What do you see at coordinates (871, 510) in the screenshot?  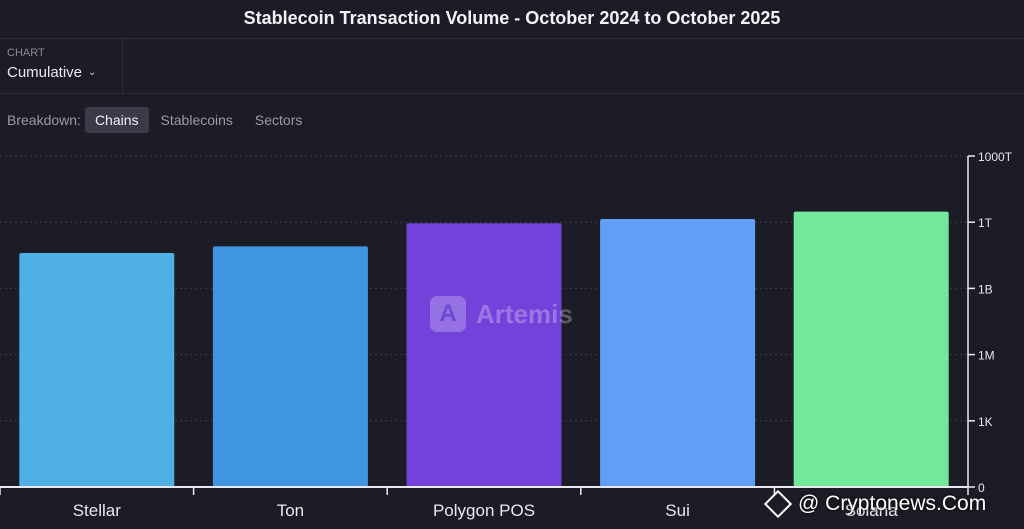 I see `x-tick-label: Solana` at bounding box center [871, 510].